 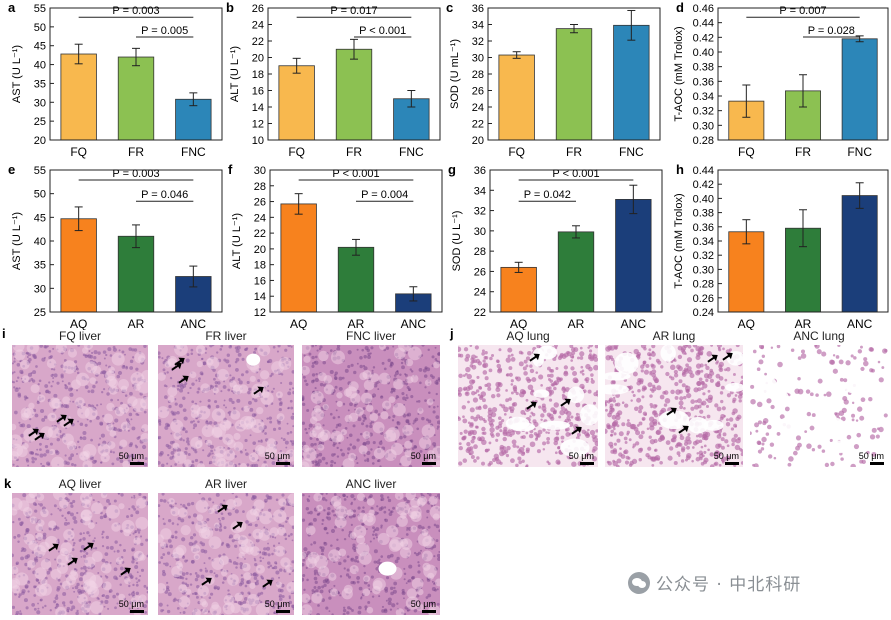 I want to click on tissue-texture, so click(x=80, y=554).